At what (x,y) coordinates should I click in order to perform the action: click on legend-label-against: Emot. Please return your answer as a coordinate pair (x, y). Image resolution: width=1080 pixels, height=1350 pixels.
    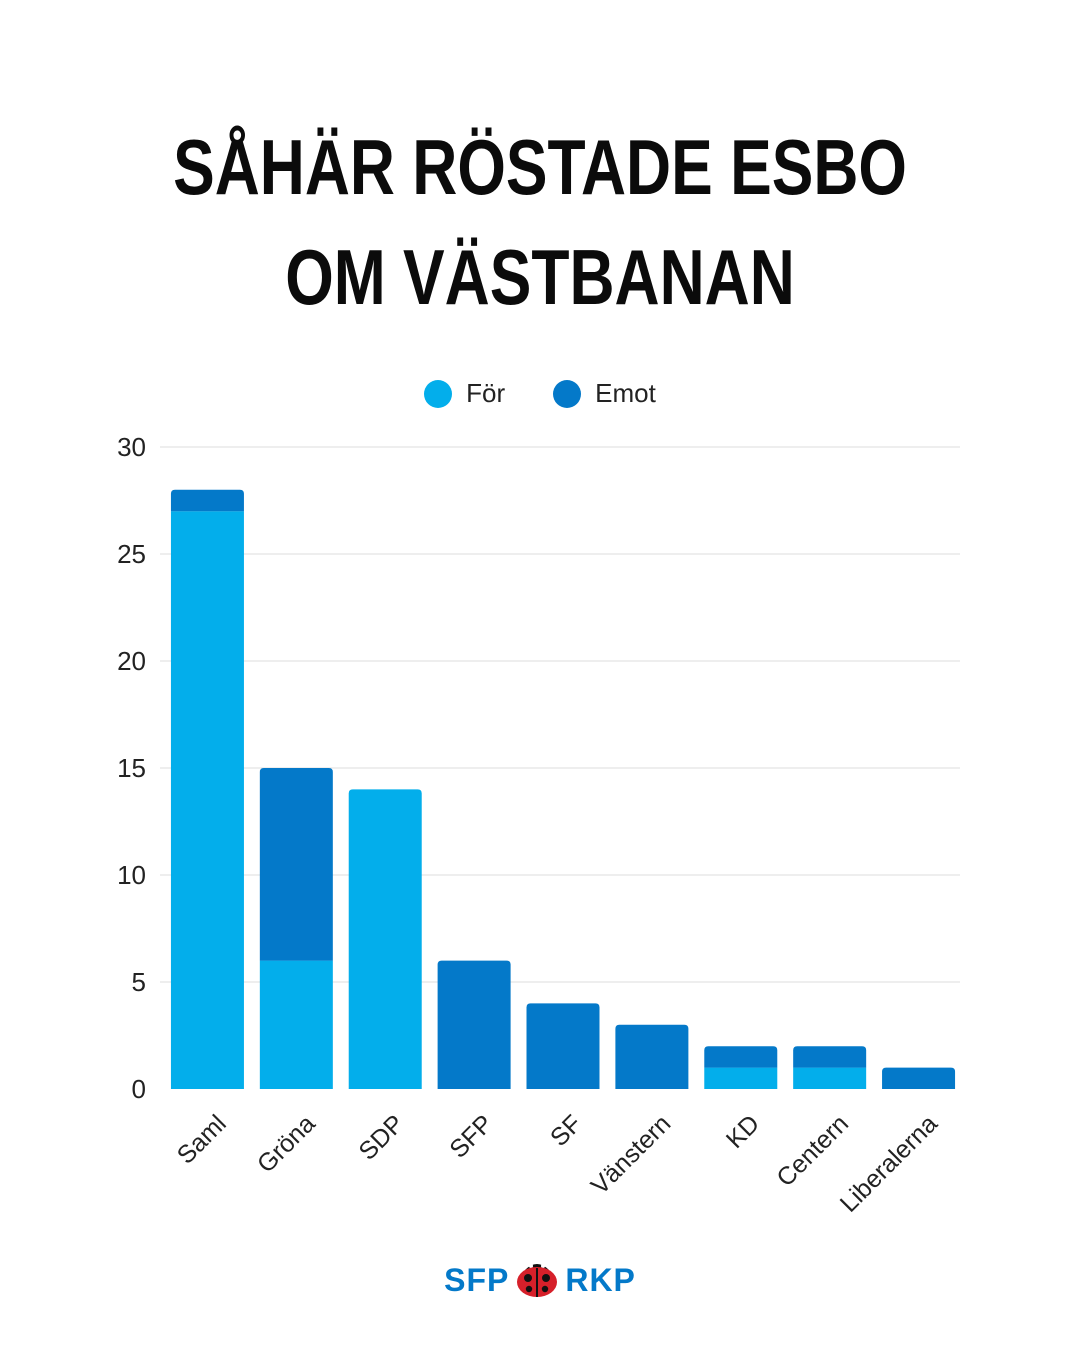
    Looking at the image, I should click on (625, 393).